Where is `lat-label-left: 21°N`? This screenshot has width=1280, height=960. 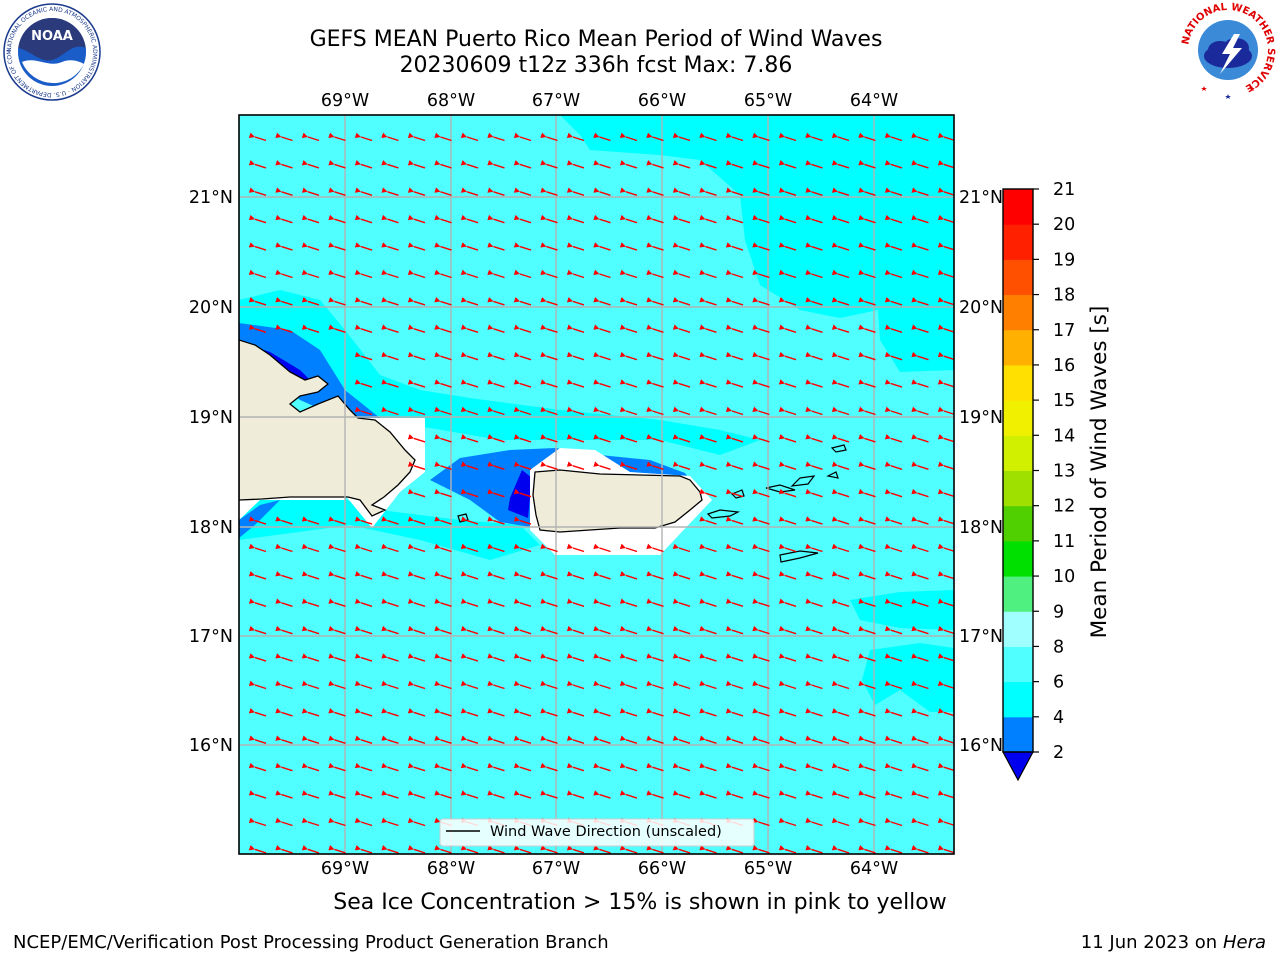
lat-label-left: 21°N is located at coordinates (211, 198).